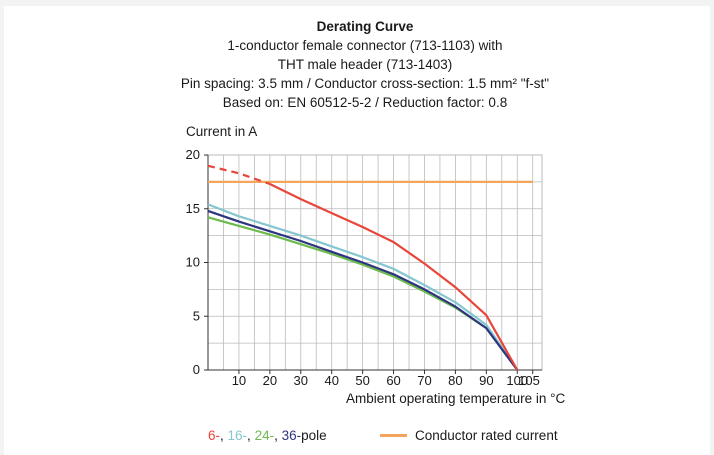 This screenshot has height=455, width=714. Describe the element at coordinates (486, 435) in the screenshot. I see `legend-rated-label: Conductor rated current` at that location.